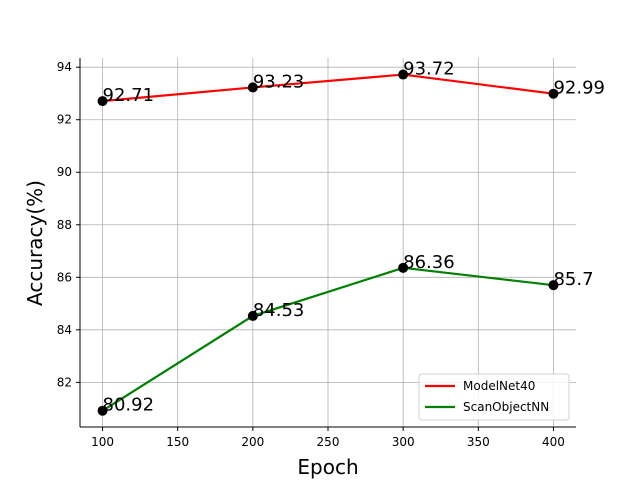  Describe the element at coordinates (328, 442) in the screenshot. I see `x-tick-label: 250` at that location.